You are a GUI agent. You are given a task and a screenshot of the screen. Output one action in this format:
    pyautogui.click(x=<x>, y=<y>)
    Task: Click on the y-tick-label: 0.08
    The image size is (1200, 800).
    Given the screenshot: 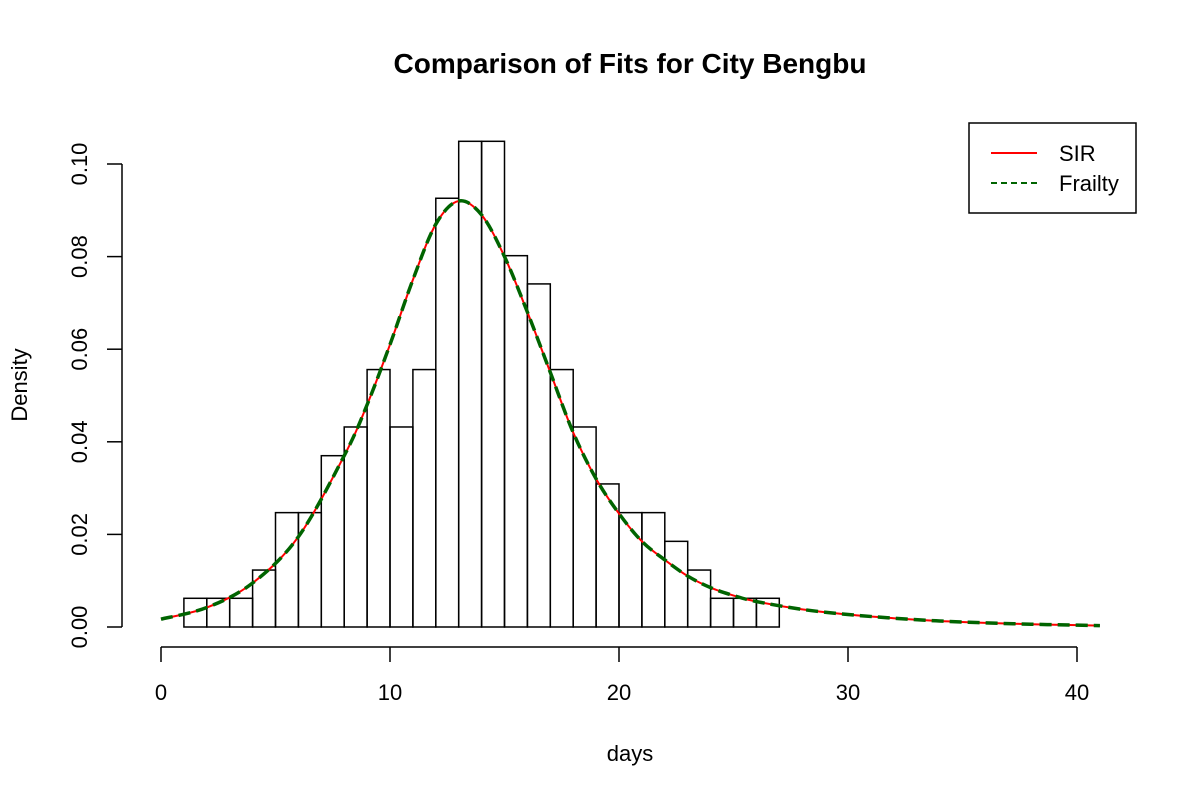 What is the action you would take?
    pyautogui.click(x=79, y=256)
    